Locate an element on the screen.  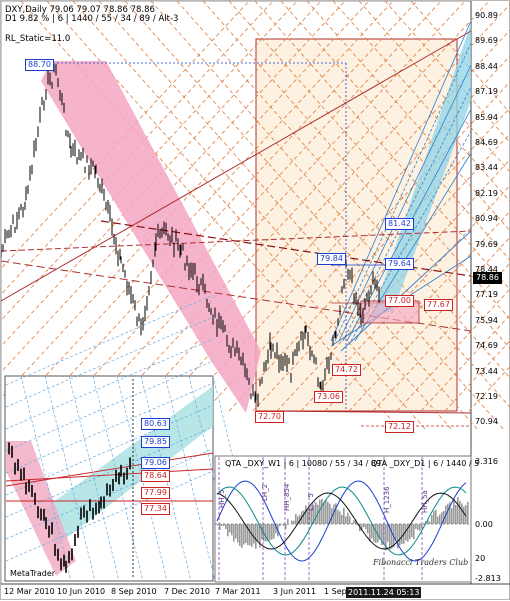
rl-static-label: RL_Static=11.0 is located at coordinates (37, 39).